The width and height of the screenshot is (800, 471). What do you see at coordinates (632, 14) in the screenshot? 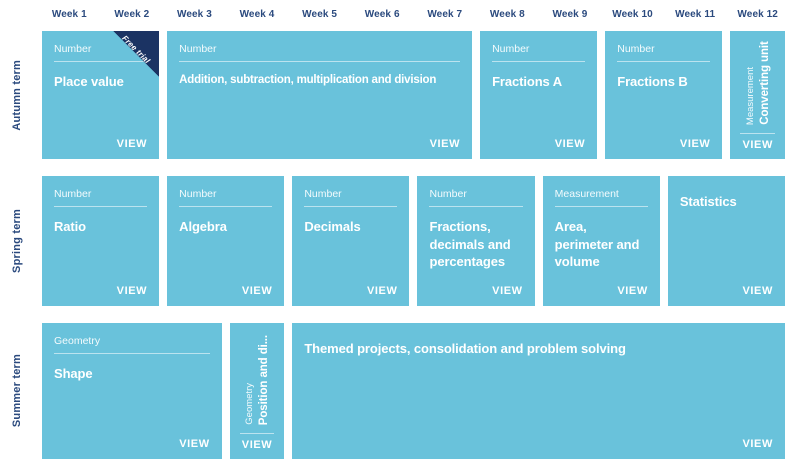
I see `week-label-10: Week 10` at bounding box center [632, 14].